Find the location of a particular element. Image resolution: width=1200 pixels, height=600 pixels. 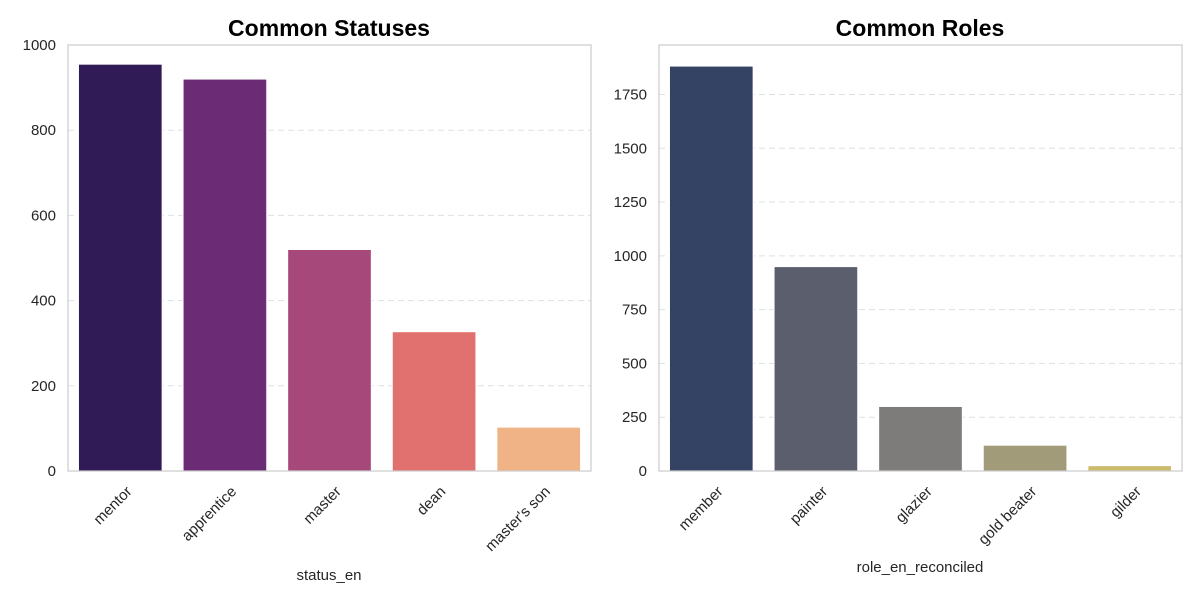

x-tick-label-4: master's son is located at coordinates (518, 519).